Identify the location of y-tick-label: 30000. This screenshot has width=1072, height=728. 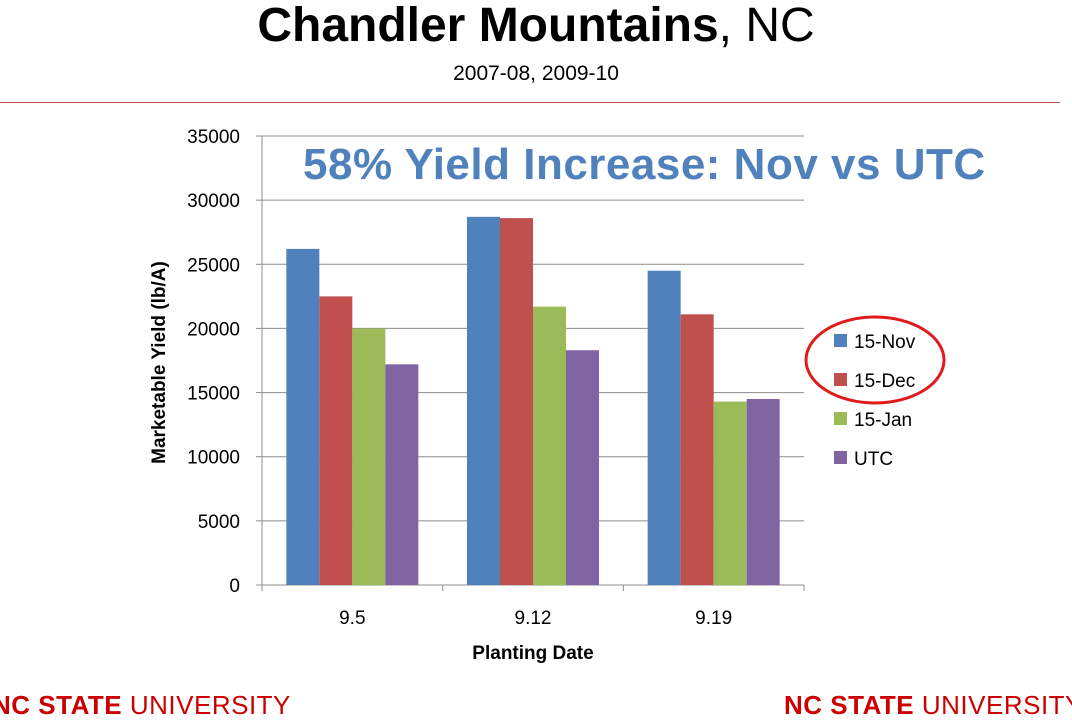
(213, 201).